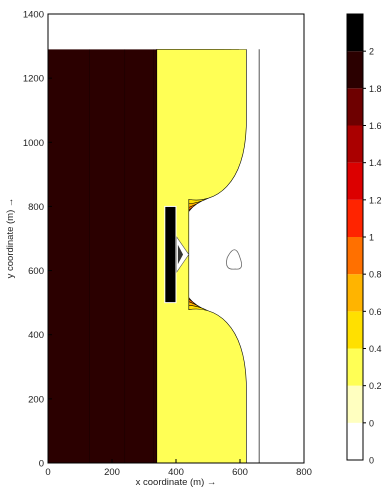 The image size is (385, 487). I want to click on colorbar-tick-label-2: 0.4, so click(375, 349).